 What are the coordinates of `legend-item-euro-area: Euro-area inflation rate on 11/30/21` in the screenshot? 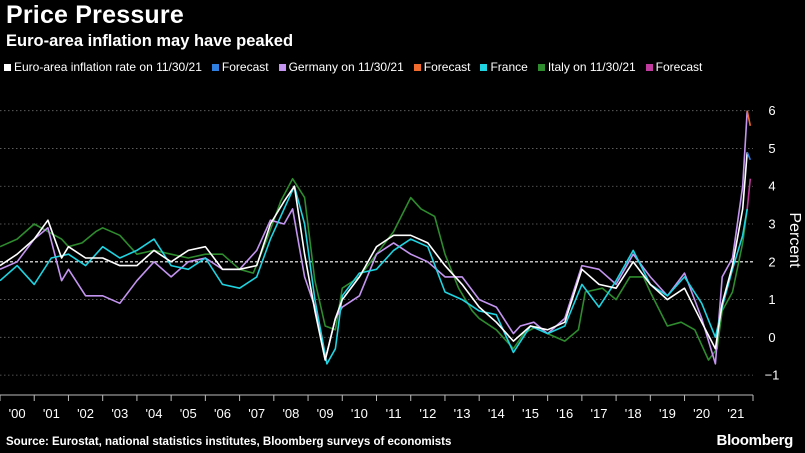 It's located at (103, 67).